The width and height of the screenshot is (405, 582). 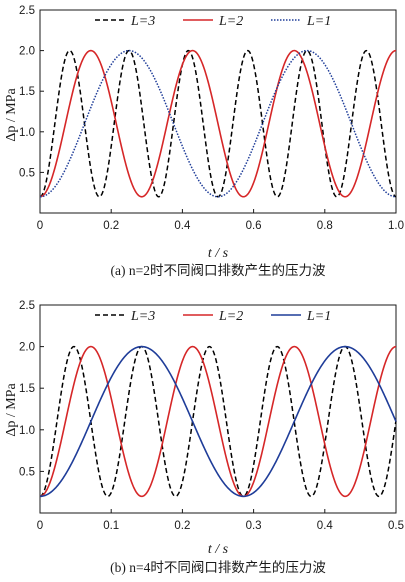 I want to click on caption: (a) n=2时不同阀口排数产生的压力波, so click(x=218, y=270).